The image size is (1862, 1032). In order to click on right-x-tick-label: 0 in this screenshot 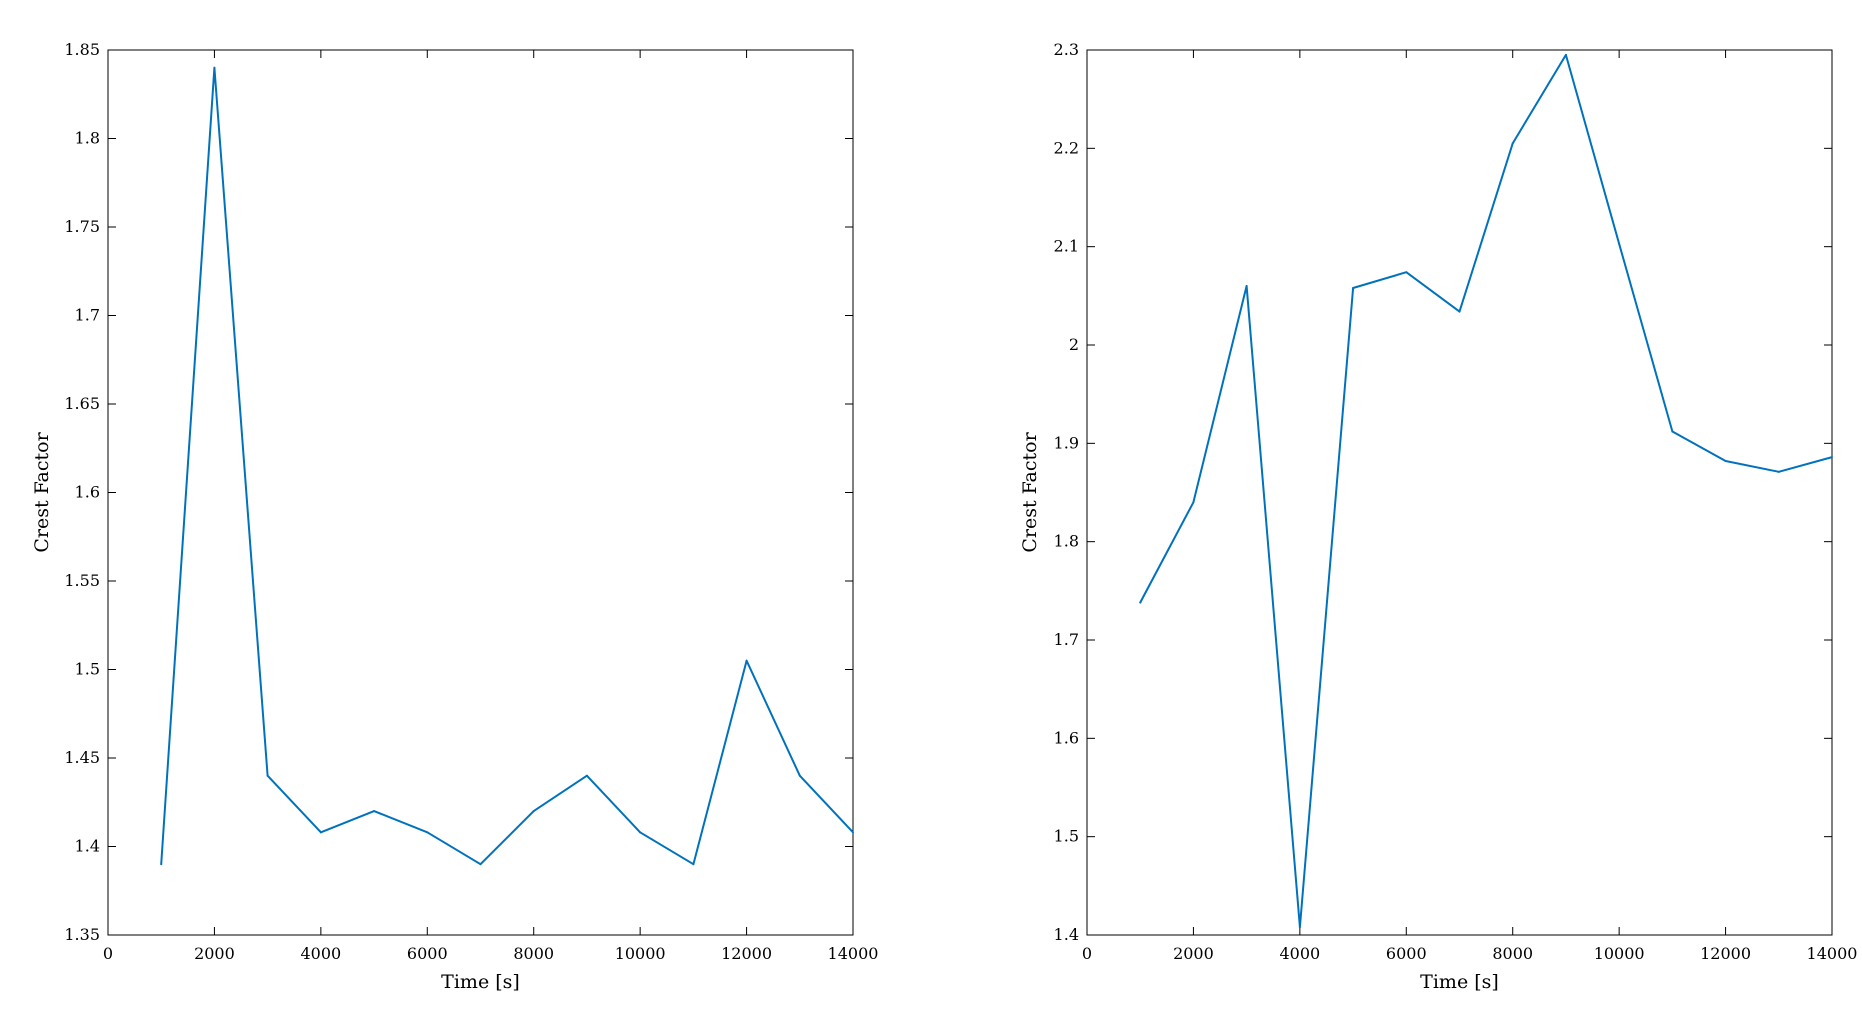, I will do `click(1087, 953)`.